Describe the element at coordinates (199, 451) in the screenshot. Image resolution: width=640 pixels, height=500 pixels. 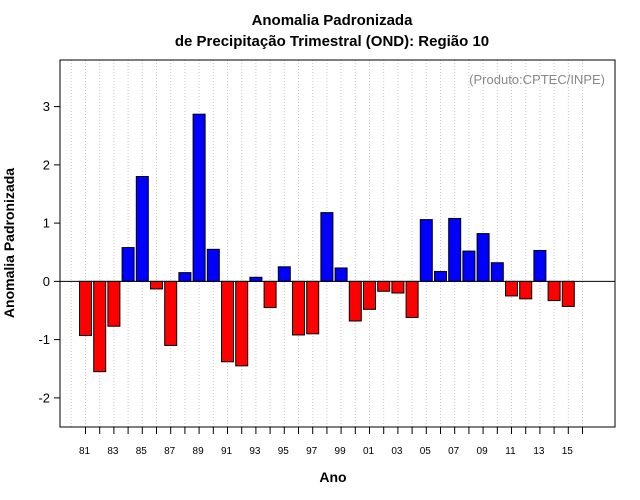
I see `x-tick-label: 89` at that location.